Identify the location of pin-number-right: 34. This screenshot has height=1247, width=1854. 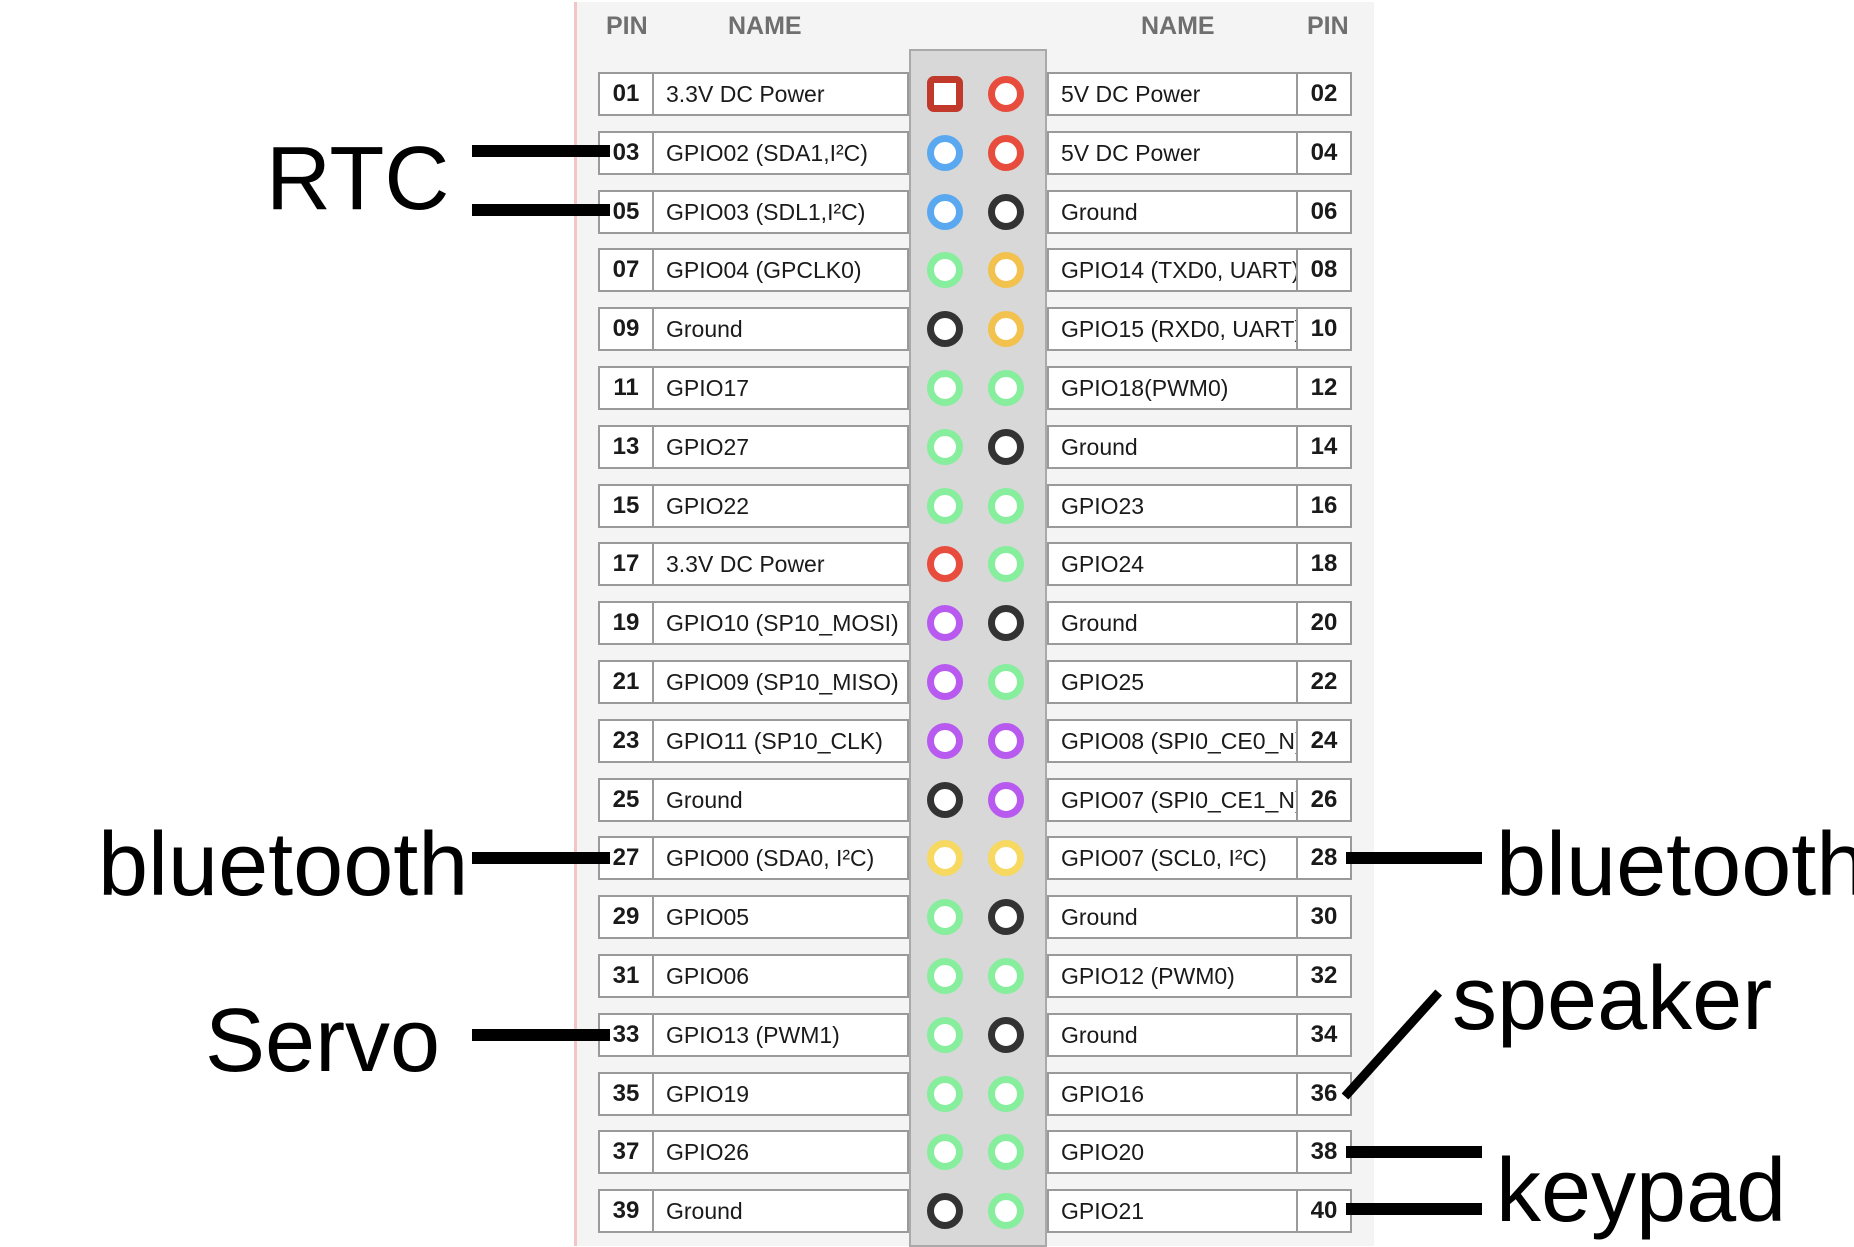
(1324, 1035).